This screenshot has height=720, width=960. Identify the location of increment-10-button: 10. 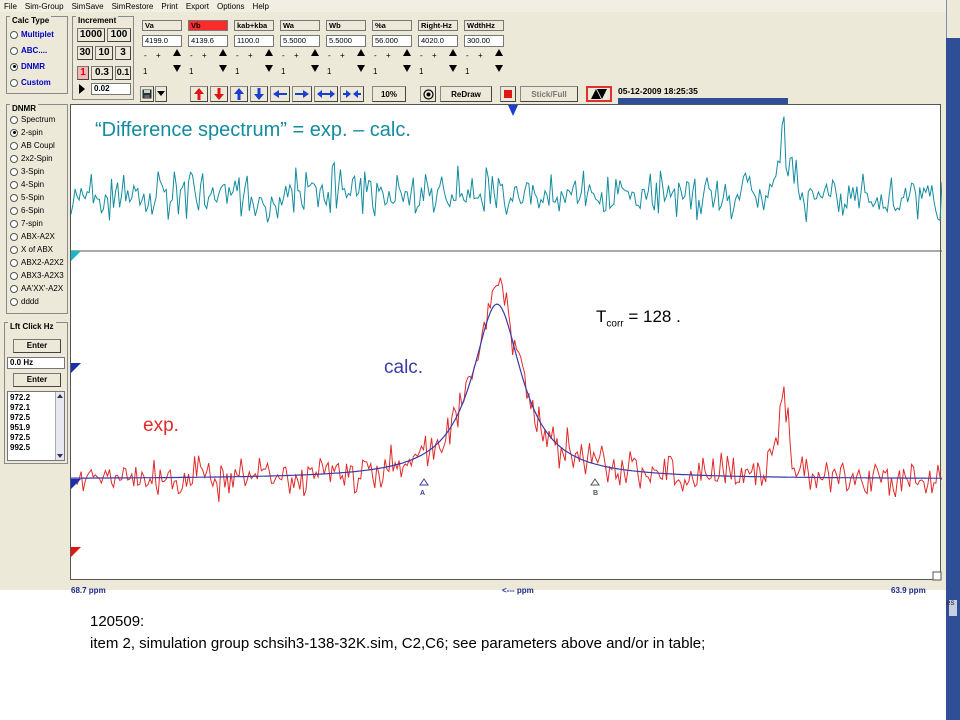
(104, 53).